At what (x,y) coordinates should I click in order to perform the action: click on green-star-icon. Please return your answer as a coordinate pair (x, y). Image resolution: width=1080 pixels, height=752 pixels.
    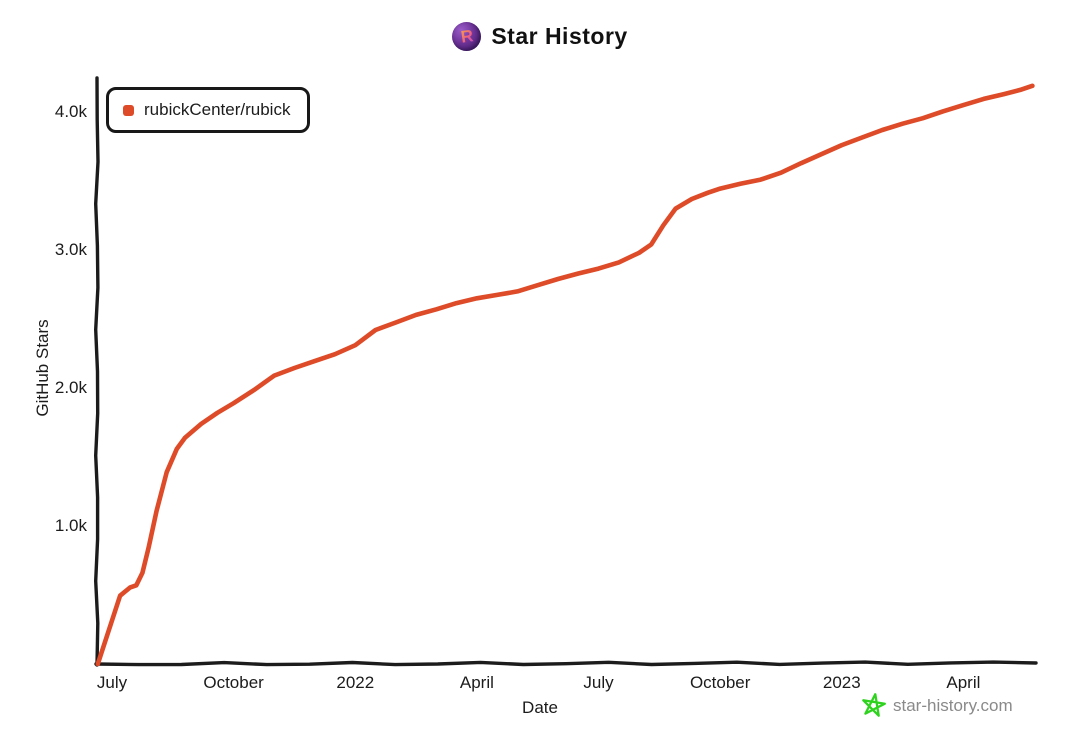
    Looking at the image, I should click on (874, 705).